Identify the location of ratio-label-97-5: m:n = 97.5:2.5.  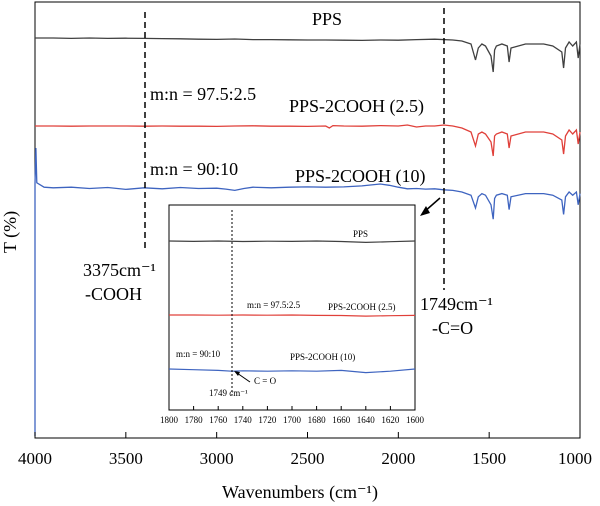
(203, 94).